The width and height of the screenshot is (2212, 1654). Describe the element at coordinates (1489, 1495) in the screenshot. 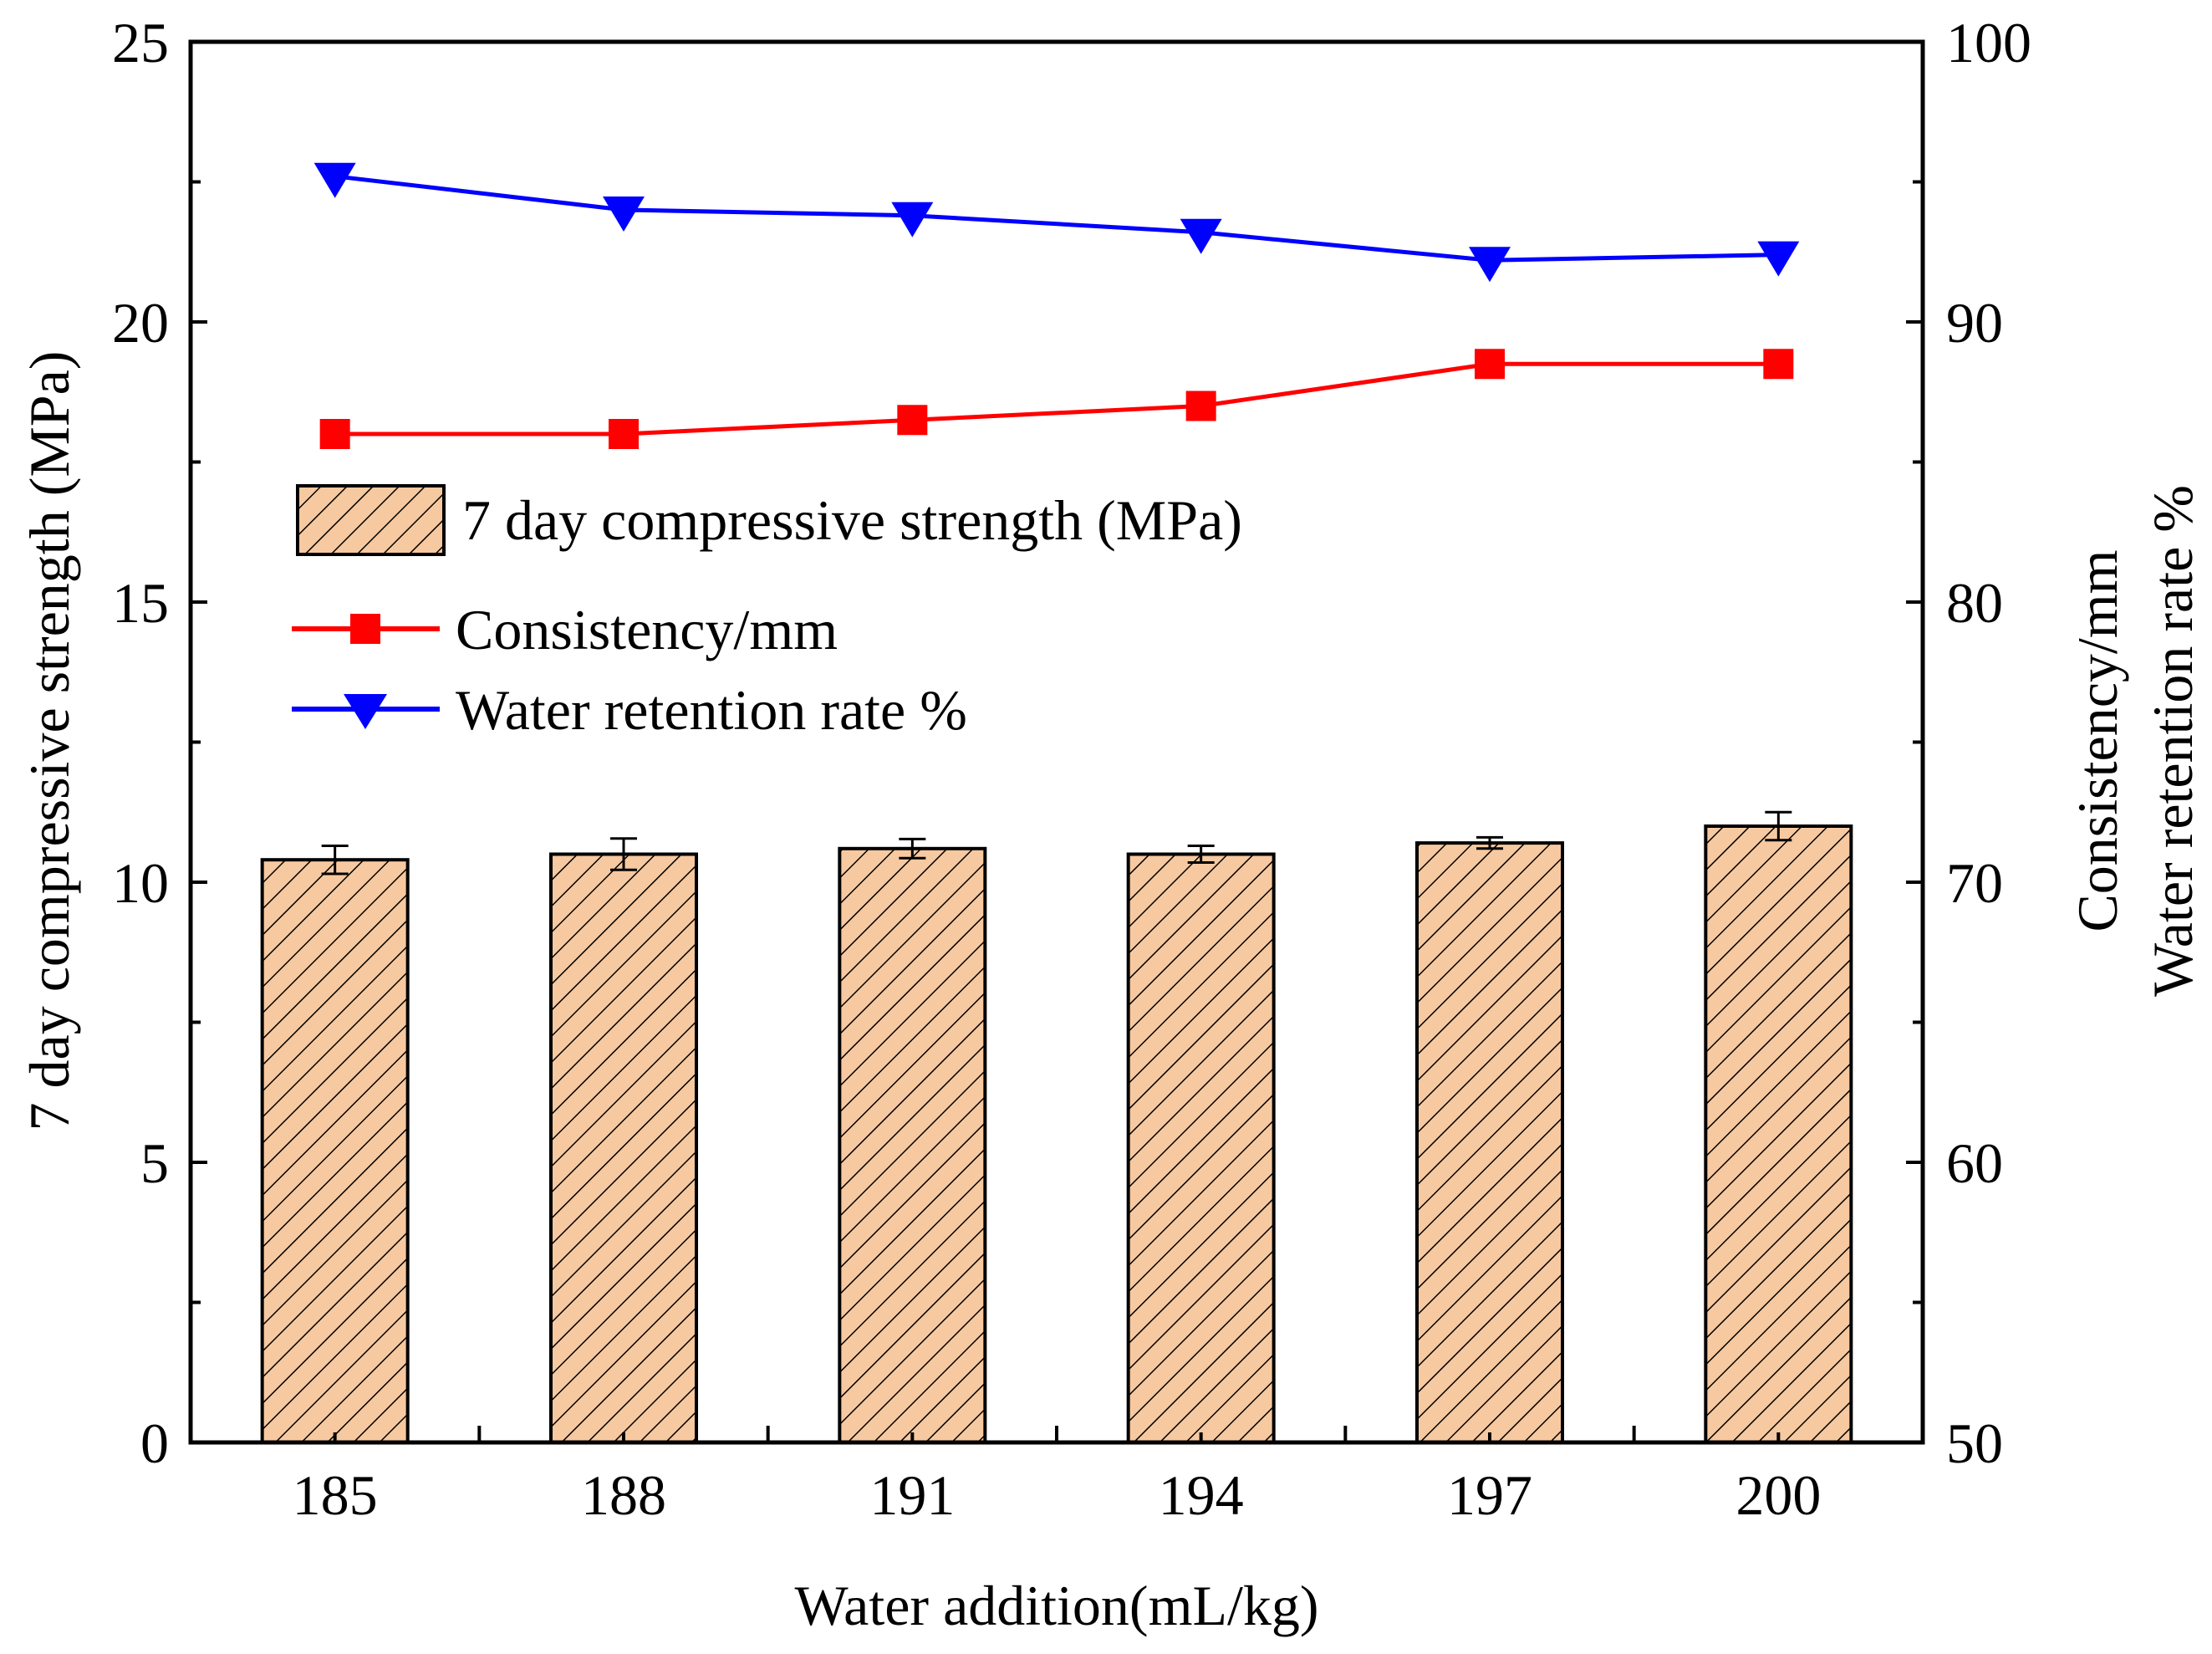

I see `x-tick-label-197: 197` at that location.